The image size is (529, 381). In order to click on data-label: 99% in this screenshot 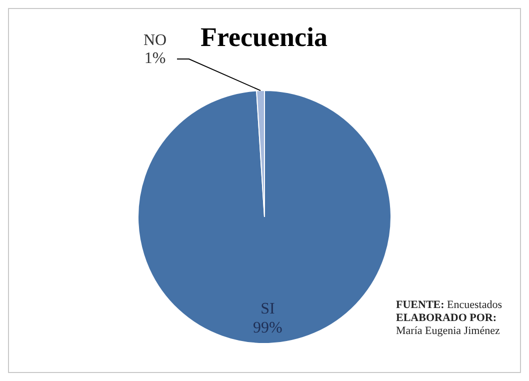, I will do `click(267, 327)`.